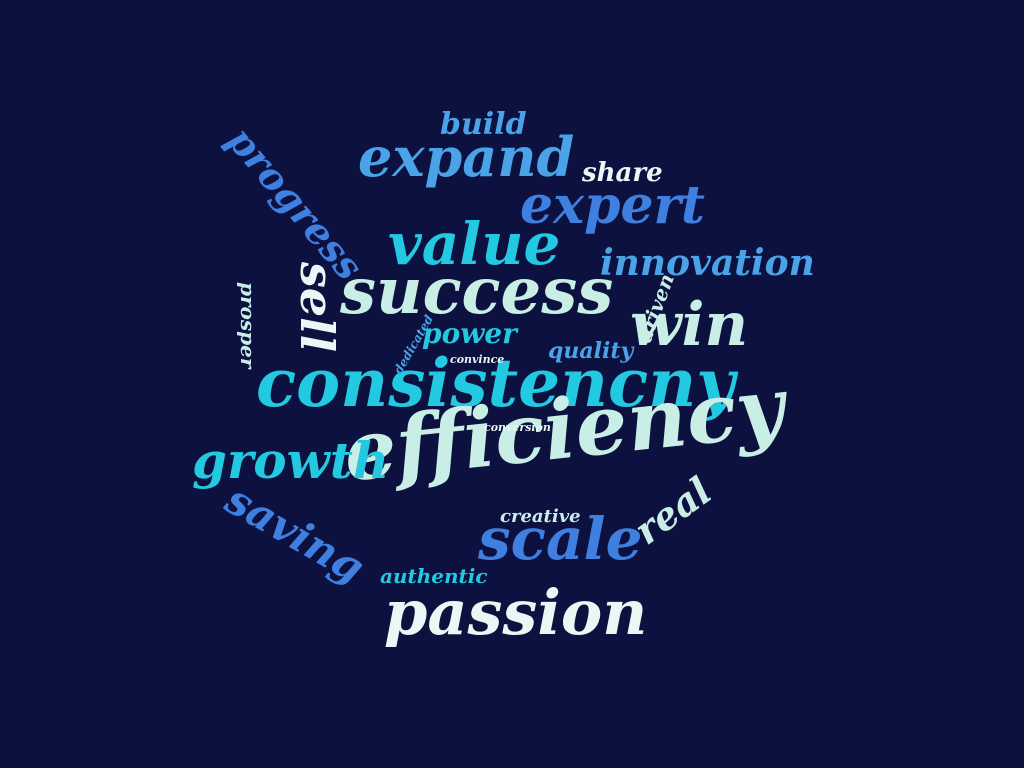 The width and height of the screenshot is (1024, 768). I want to click on word-convince: convince, so click(477, 359).